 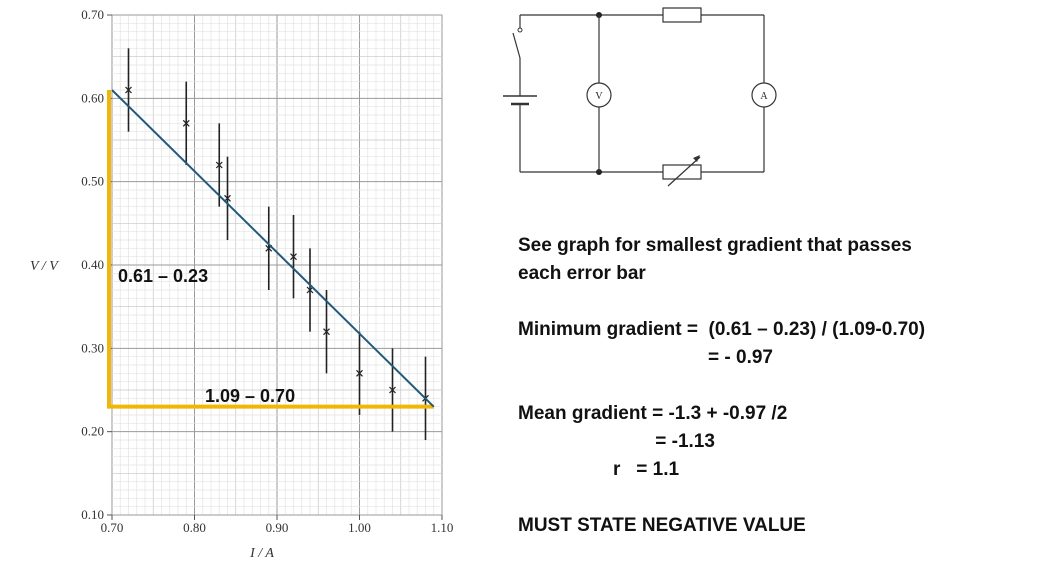 I want to click on x-tick-label: 0.90, so click(x=277, y=527).